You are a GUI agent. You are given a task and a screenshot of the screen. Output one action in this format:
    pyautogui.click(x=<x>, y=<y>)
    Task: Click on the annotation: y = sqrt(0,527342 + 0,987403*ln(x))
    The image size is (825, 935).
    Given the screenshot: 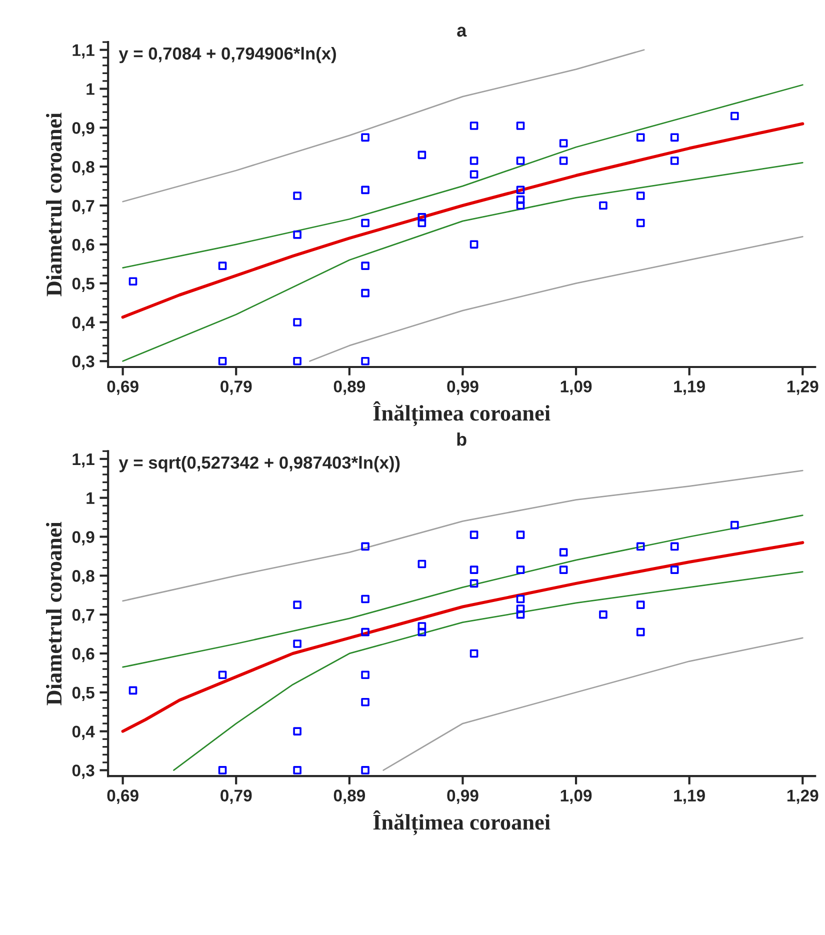 What is the action you would take?
    pyautogui.click(x=259, y=464)
    